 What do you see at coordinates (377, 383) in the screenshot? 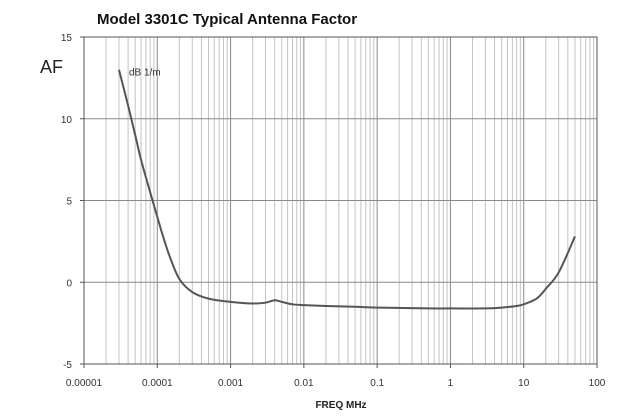
I see `x-tick-label: 0.1` at bounding box center [377, 383].